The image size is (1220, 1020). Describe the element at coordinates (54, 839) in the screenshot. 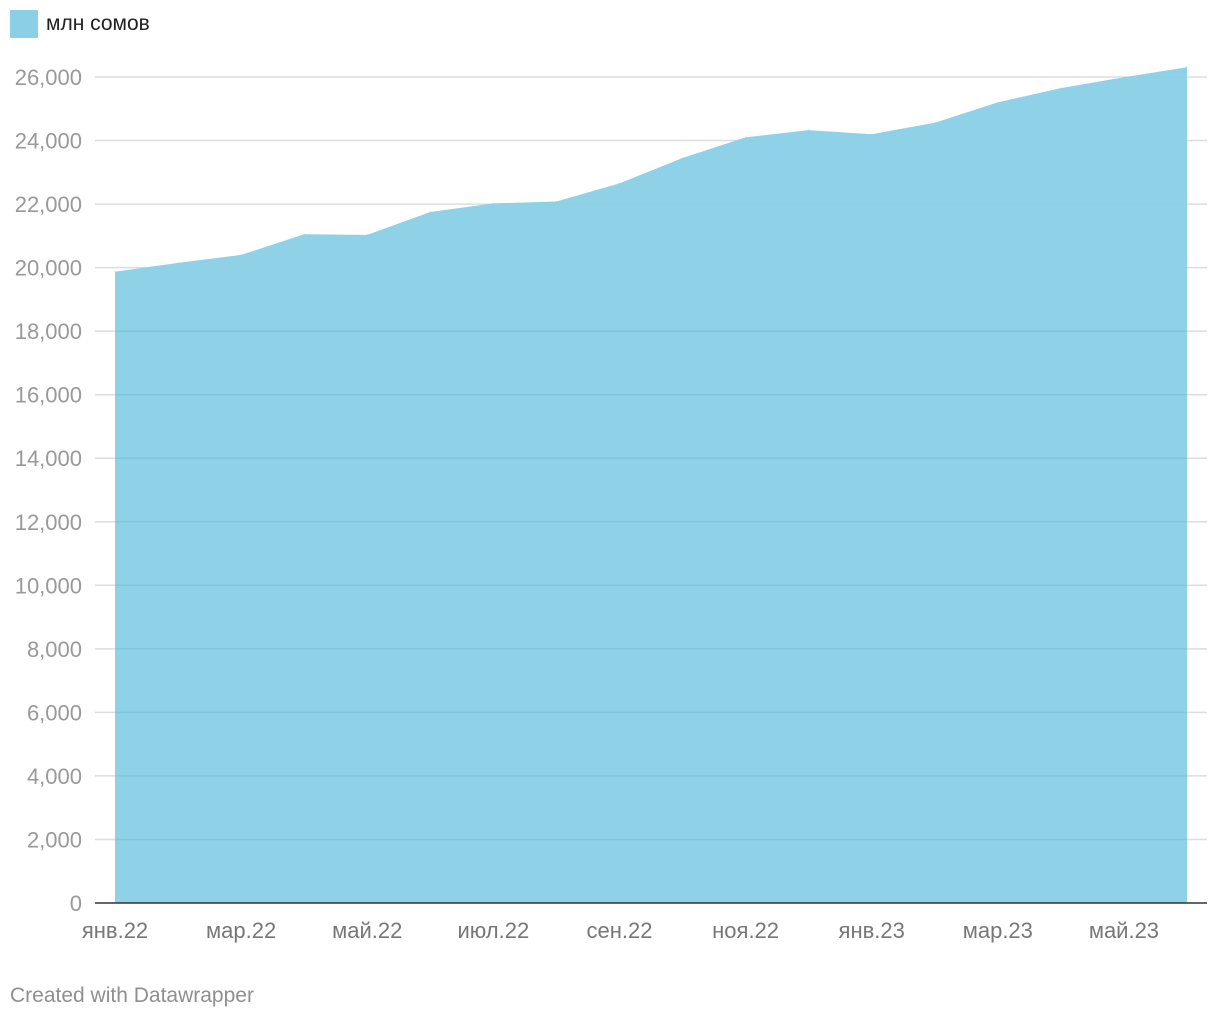

I see `y-tick-label: 2,000` at that location.